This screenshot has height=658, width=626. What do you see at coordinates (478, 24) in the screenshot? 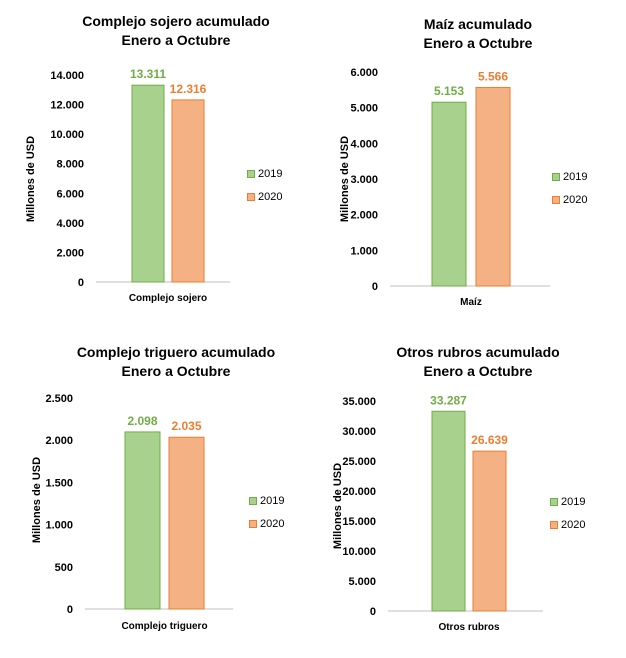
I see `chart-title-line1: Maíz acumulado` at bounding box center [478, 24].